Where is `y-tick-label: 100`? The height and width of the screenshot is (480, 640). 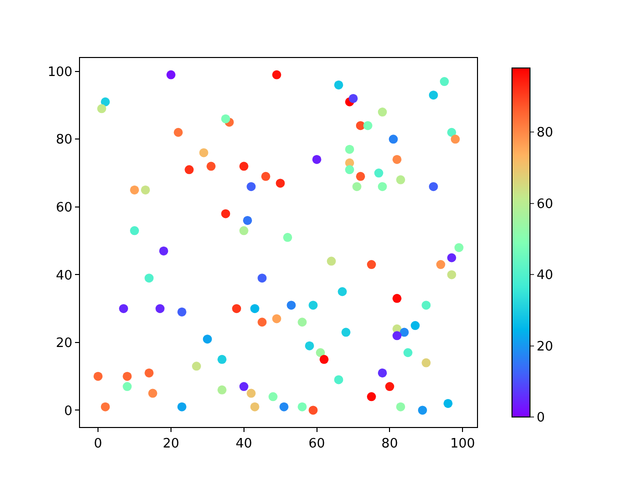
y-tick-label: 100 is located at coordinates (60, 72).